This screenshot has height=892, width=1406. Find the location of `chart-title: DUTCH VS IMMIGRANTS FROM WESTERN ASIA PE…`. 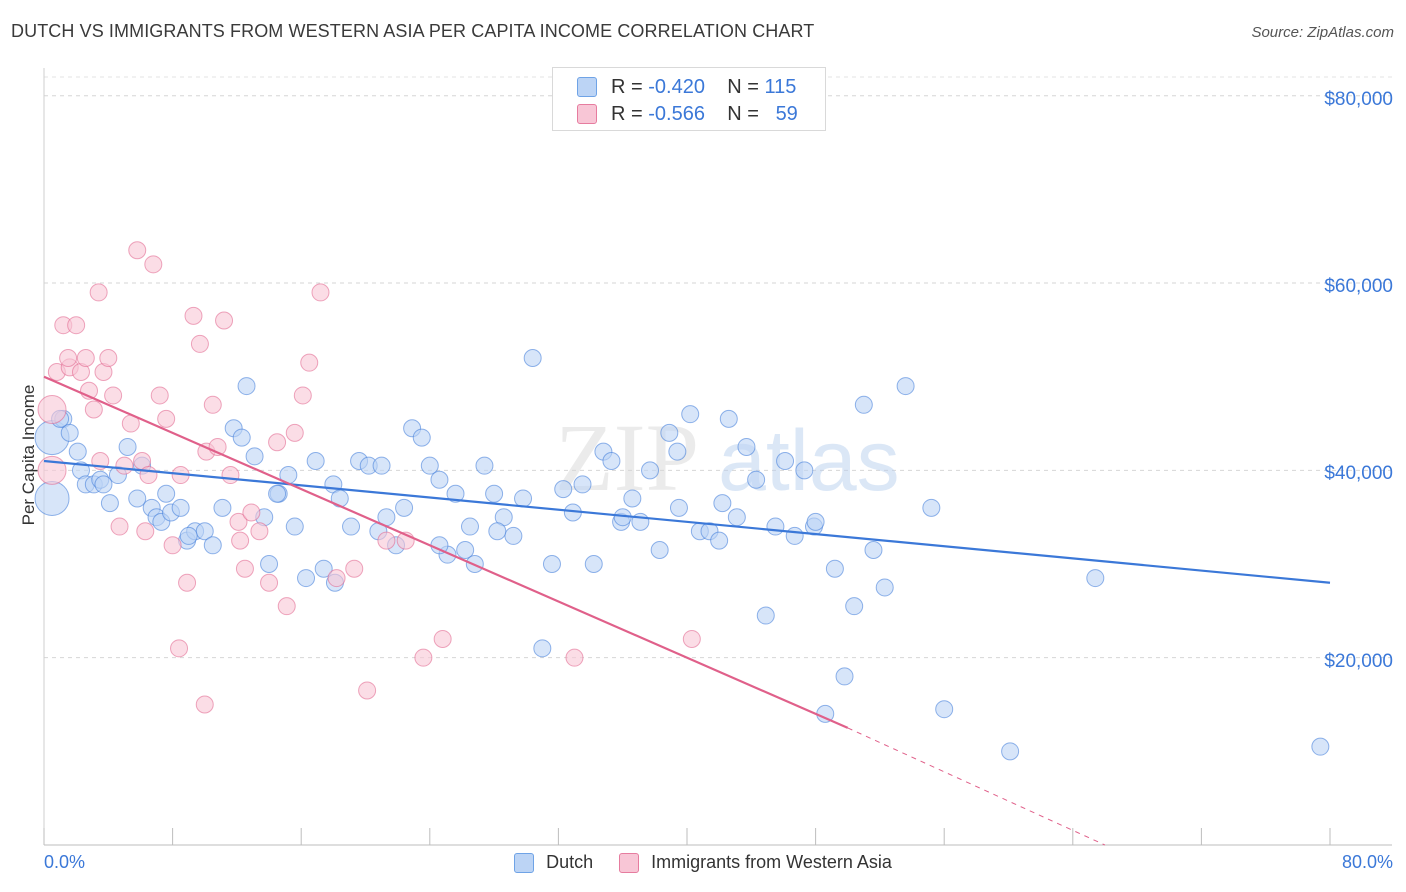

chart-title: DUTCH VS IMMIGRANTS FROM WESTERN ASIA PE… is located at coordinates (413, 31).